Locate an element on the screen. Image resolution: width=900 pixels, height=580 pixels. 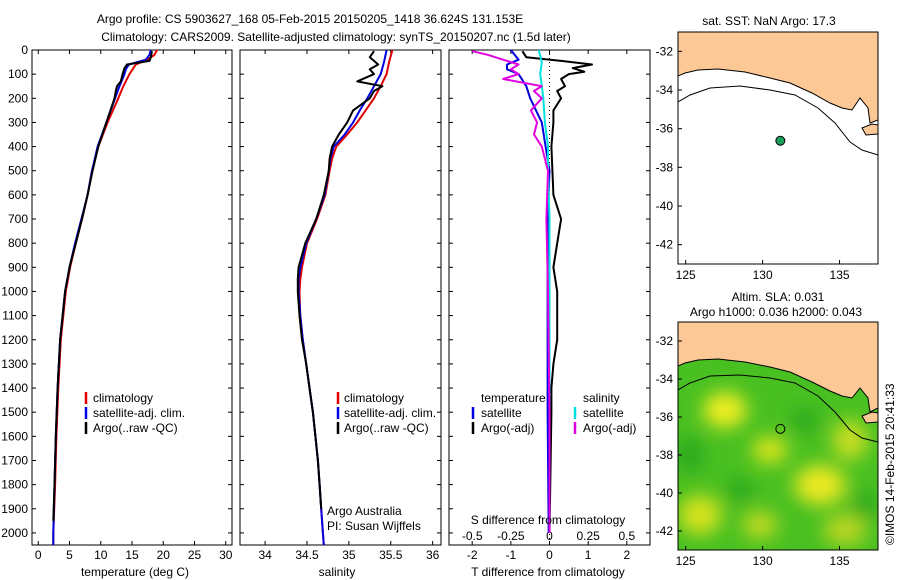
series-line-s-argo-adj is located at coordinates (511, 291).